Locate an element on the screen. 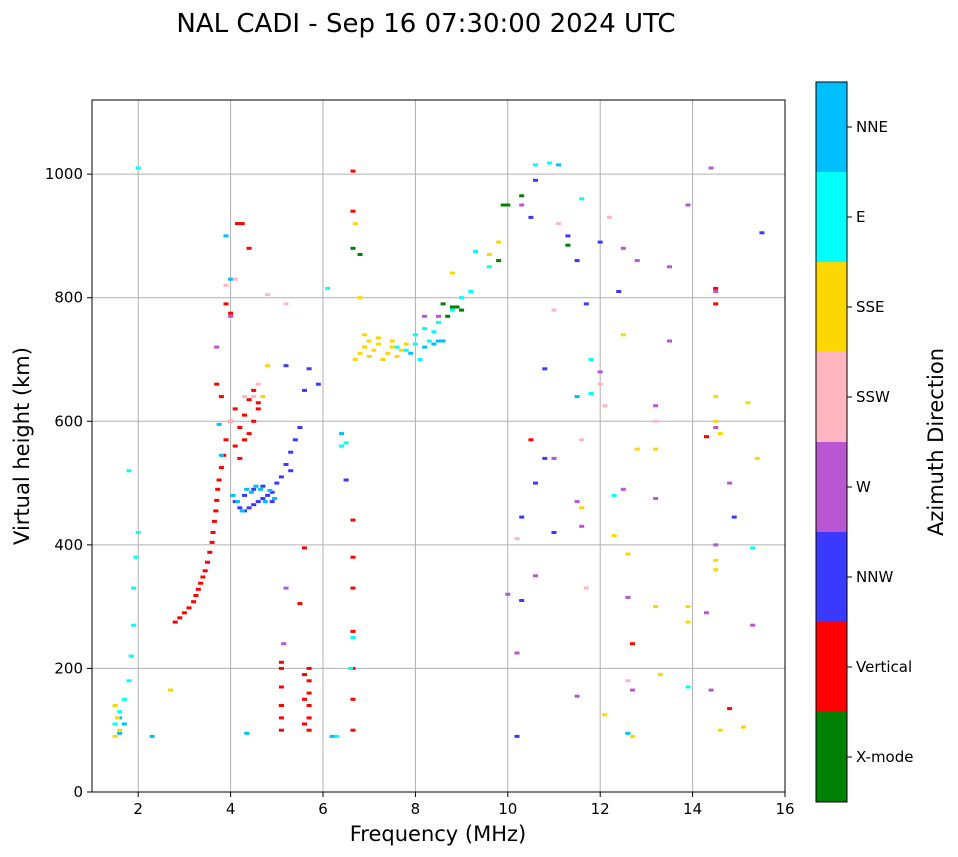 This screenshot has width=958, height=857. colorbar-label: NNW is located at coordinates (874, 577).